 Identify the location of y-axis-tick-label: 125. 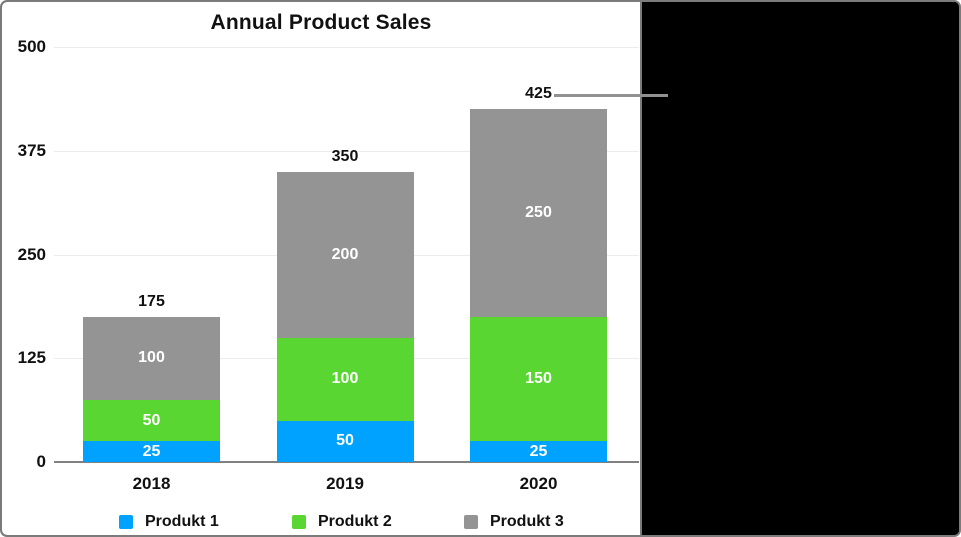
(31, 358).